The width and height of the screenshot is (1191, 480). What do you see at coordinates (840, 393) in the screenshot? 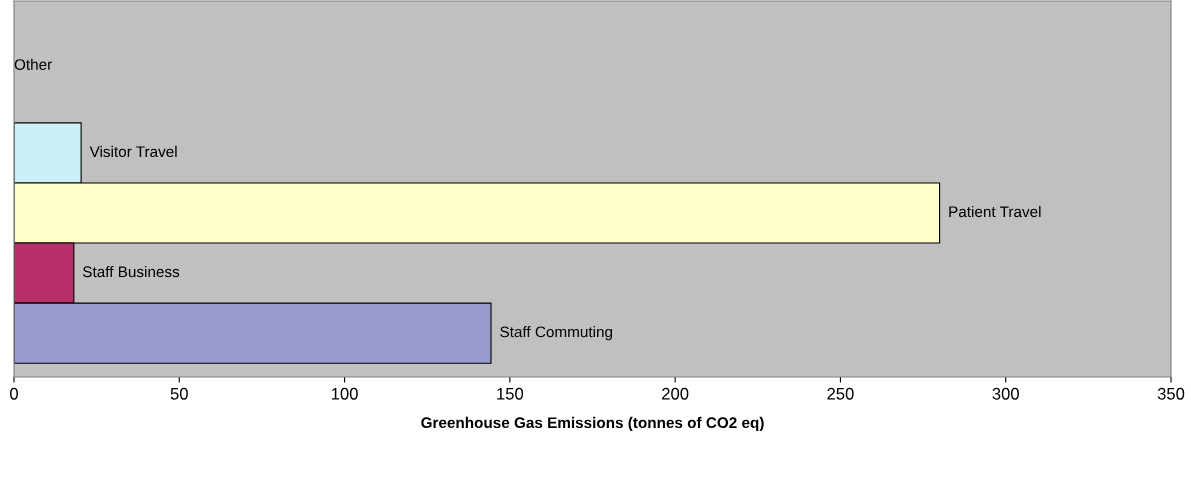
I see `x-tick-label: 250` at bounding box center [840, 393].